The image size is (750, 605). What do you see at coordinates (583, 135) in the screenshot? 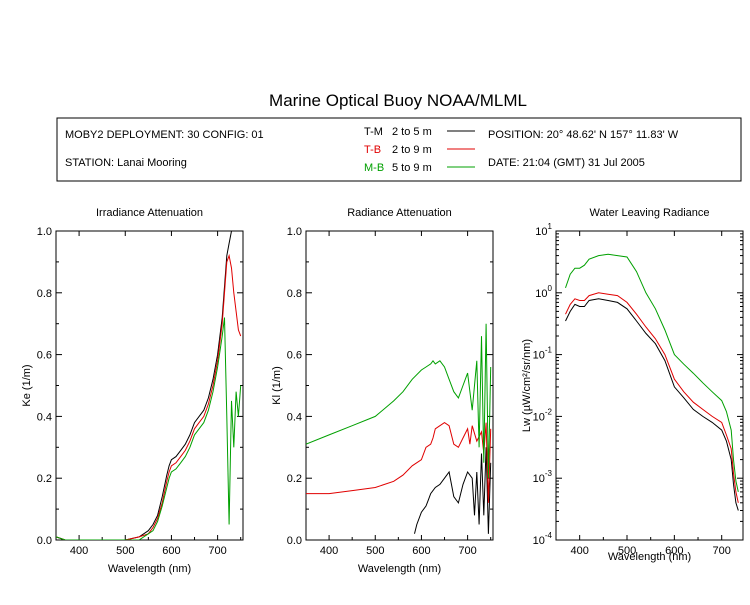
I see `position-text: POSITION: 20° 48.62' N 157° 11.83' W` at bounding box center [583, 135].